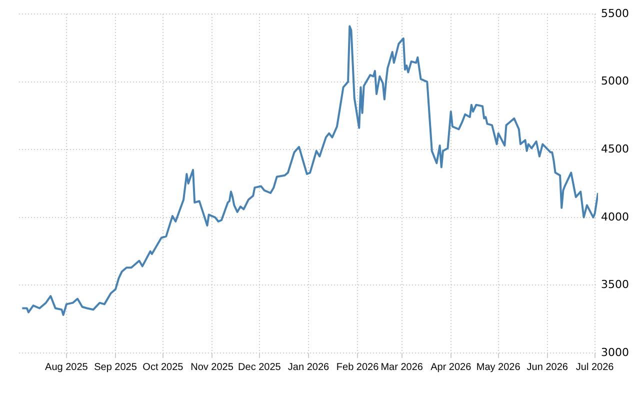 Image resolution: width=640 pixels, height=400 pixels. I want to click on y-tick-label: 4500, so click(615, 149).